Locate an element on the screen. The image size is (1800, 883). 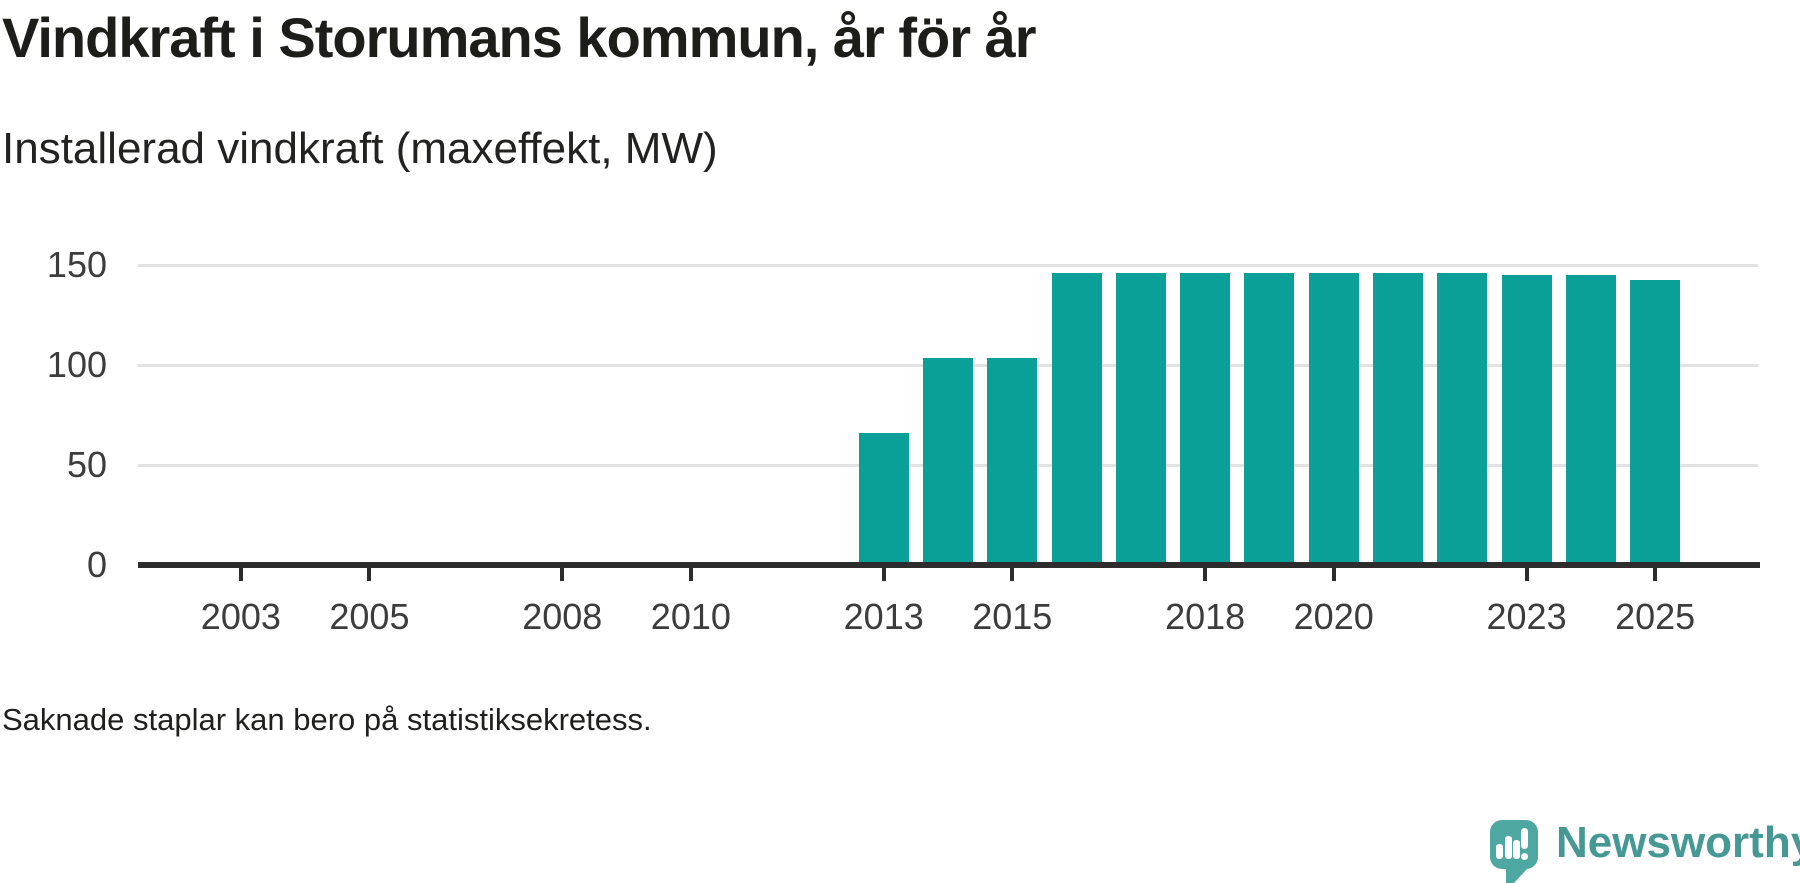
bar-2014 is located at coordinates (948, 460).